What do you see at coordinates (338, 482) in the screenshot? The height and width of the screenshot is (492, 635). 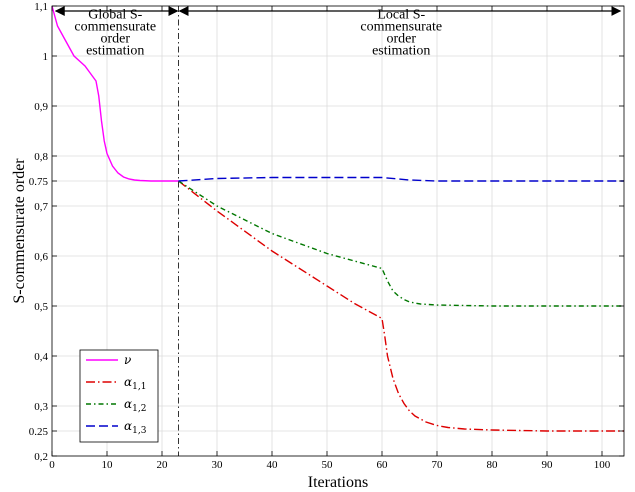 I see `x-axis-title: Iterations` at bounding box center [338, 482].